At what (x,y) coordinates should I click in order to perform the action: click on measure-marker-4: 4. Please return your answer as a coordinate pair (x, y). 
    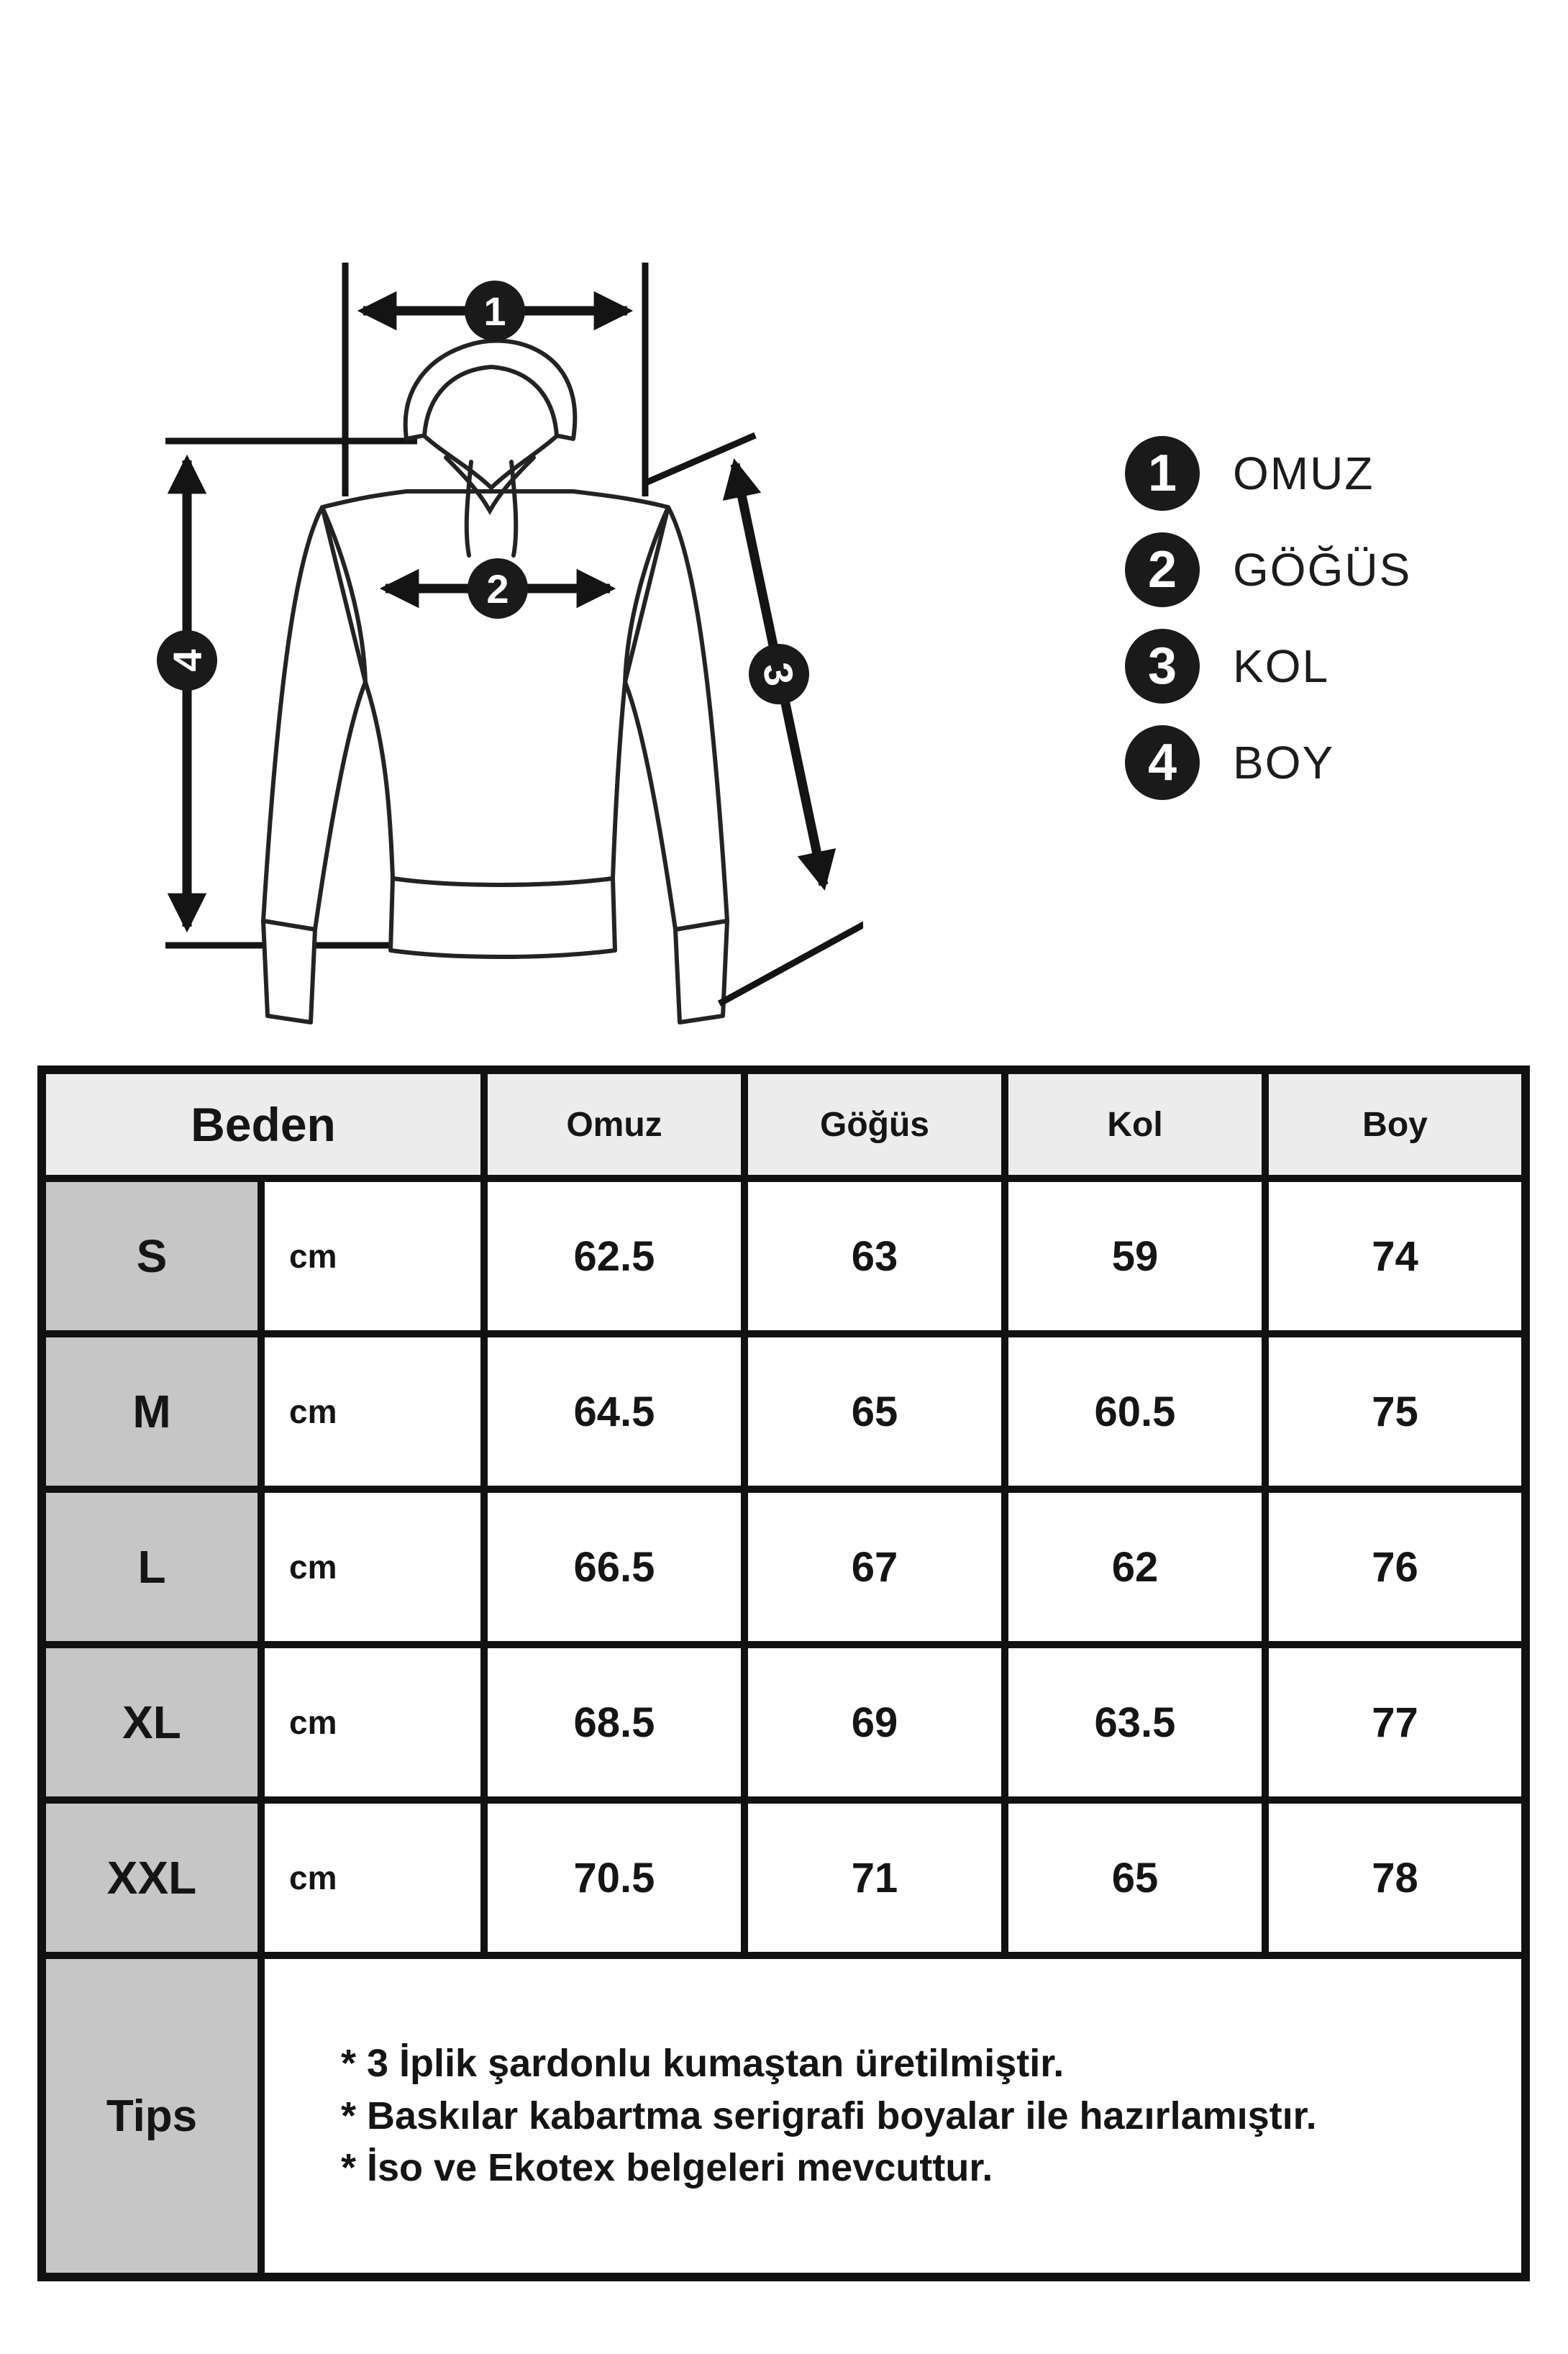
    Looking at the image, I should click on (187, 660).